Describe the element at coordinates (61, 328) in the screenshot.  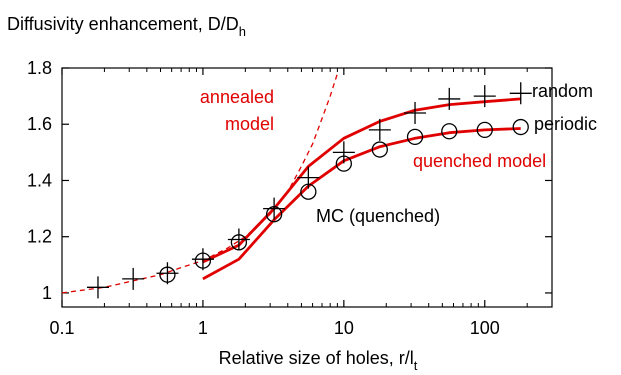
I see `x-tick-label: 0.1` at that location.